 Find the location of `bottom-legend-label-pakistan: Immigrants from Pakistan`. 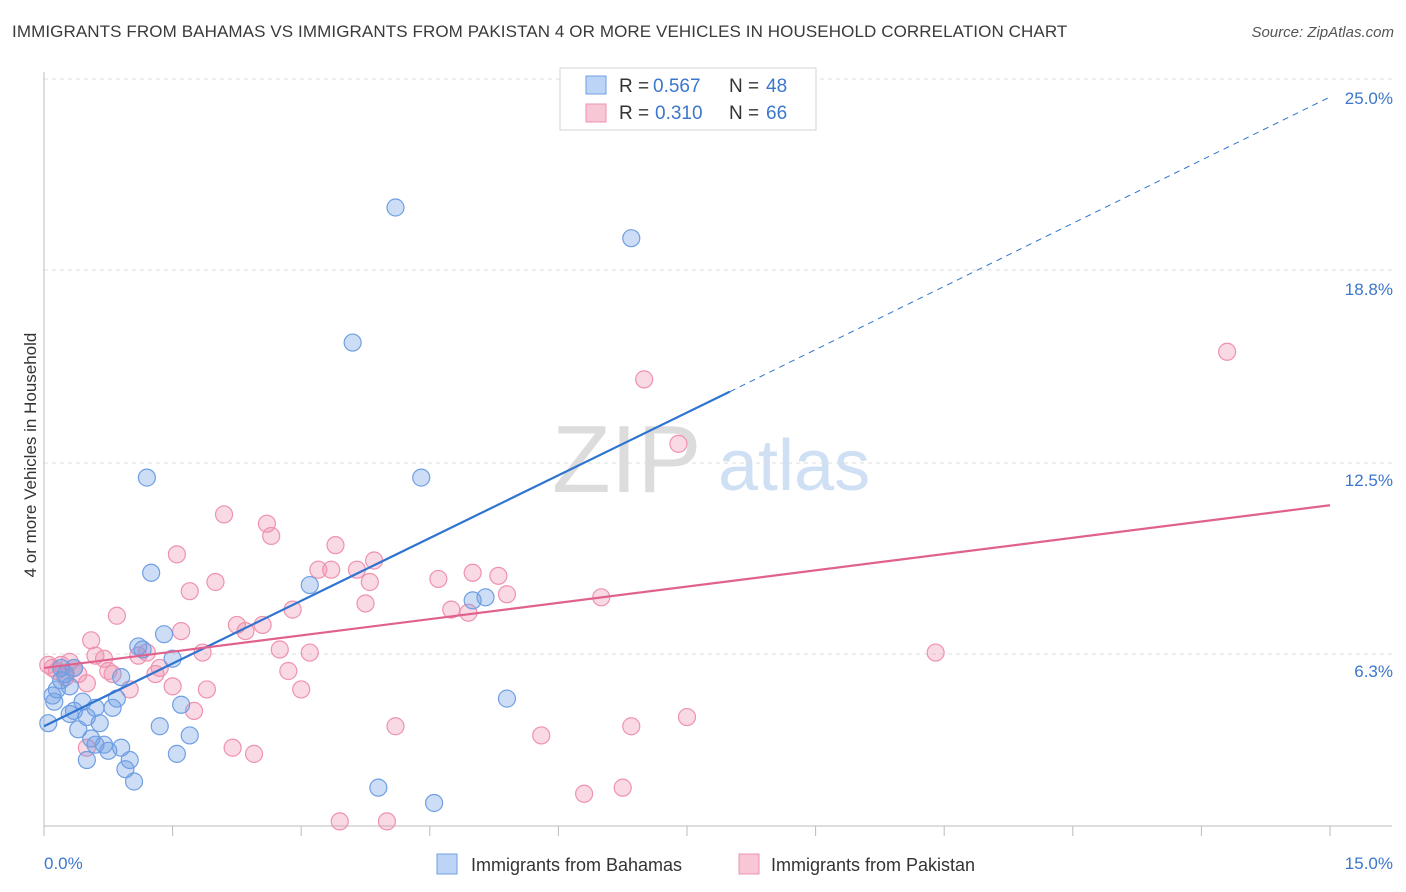

bottom-legend-label-pakistan: Immigrants from Pakistan is located at coordinates (873, 865).